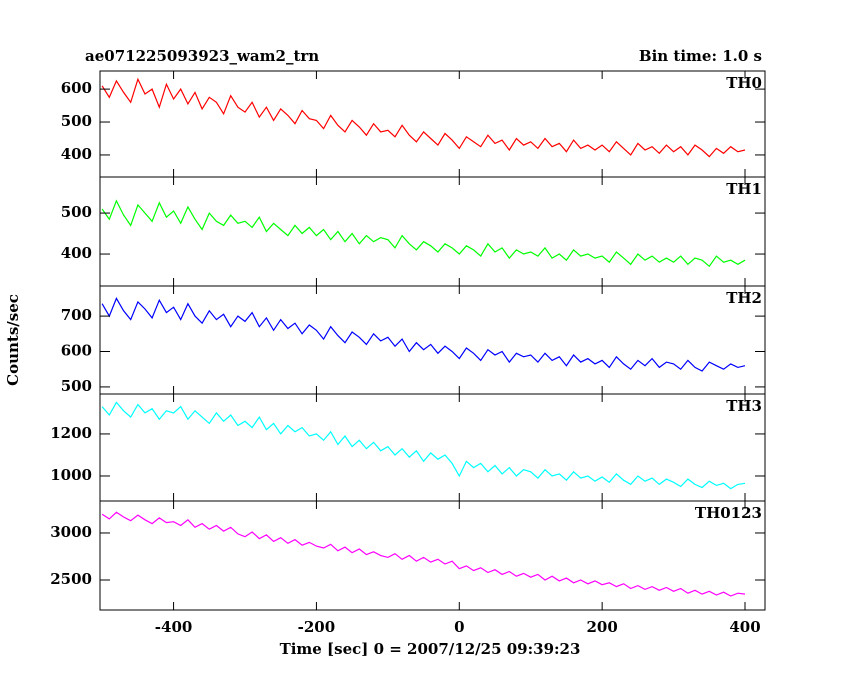 This screenshot has height=680, width=850. Describe the element at coordinates (76, 315) in the screenshot. I see `y-tick-label: 700` at that location.